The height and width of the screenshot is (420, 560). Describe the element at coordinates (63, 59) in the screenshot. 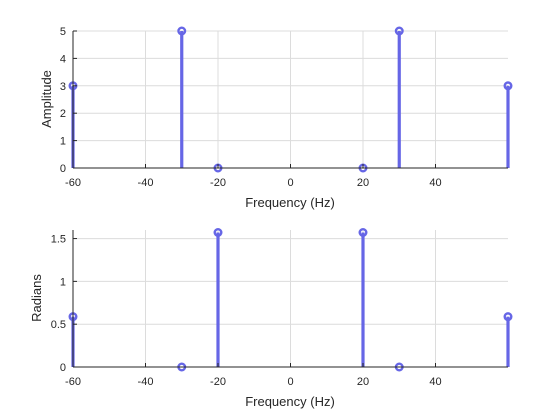

I see `y-tick-label: 4` at that location.